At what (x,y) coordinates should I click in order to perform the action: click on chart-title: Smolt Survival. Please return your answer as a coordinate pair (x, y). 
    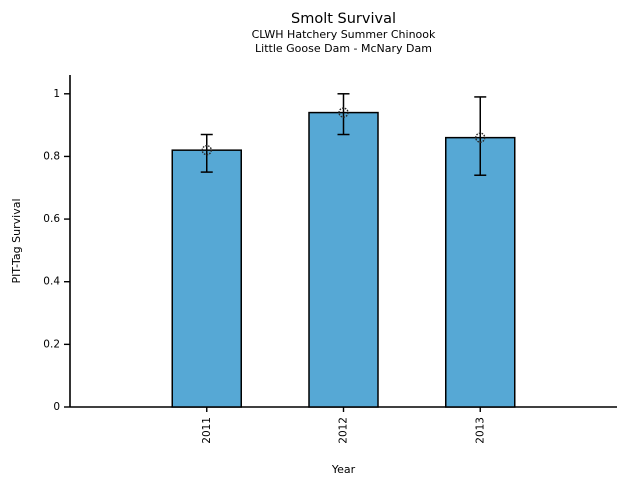
    Looking at the image, I should click on (343, 19).